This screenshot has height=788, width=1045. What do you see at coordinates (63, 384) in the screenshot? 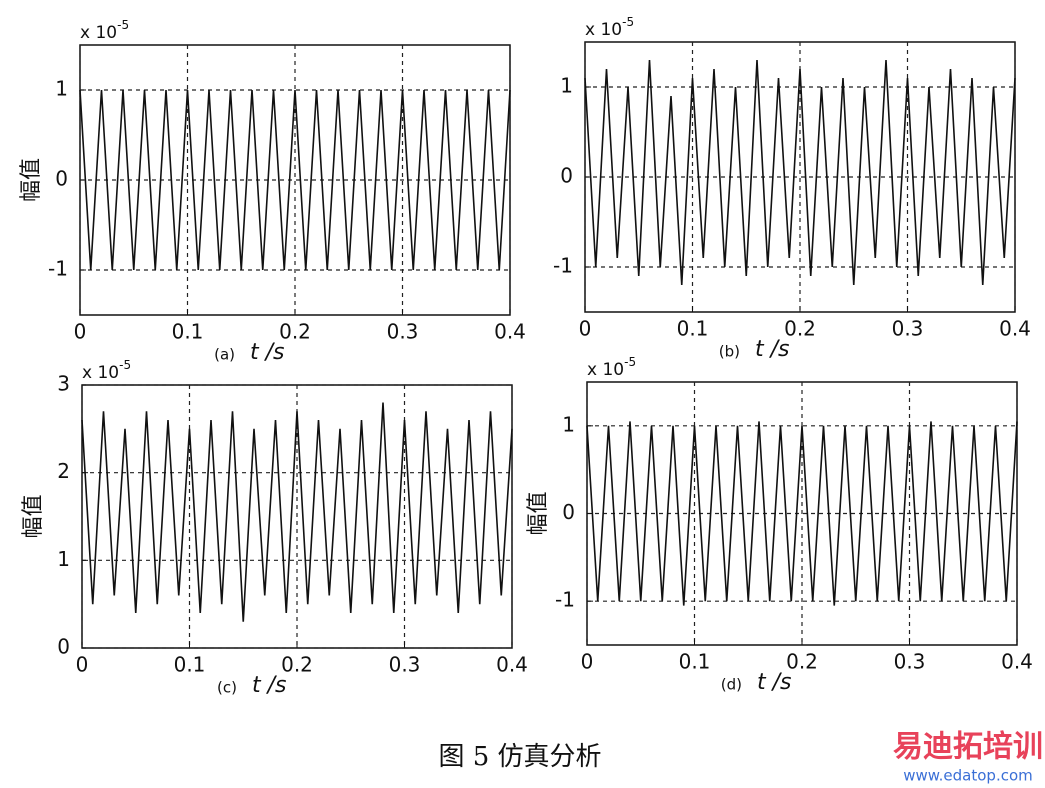
I see `y-tick-label: 3` at bounding box center [63, 384].